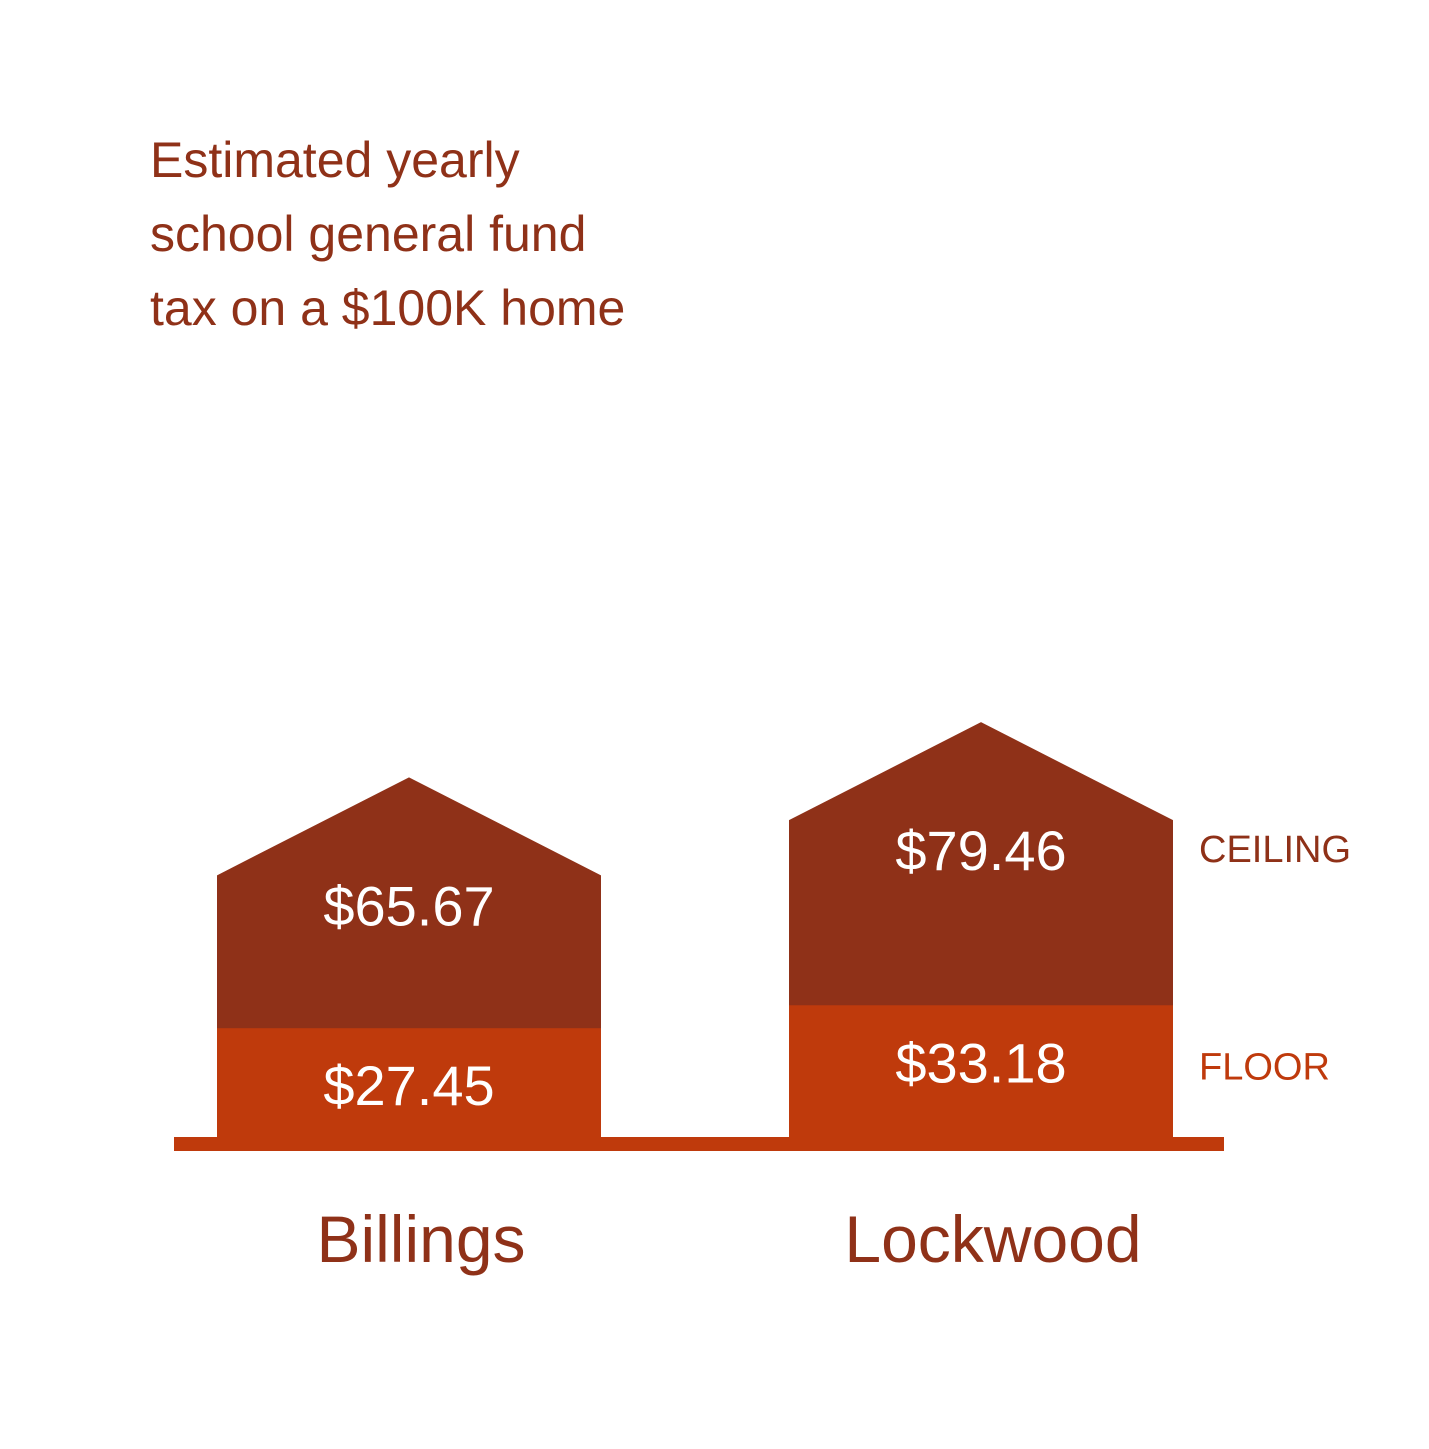  I want to click on value-label-floor-lockwood: $33.18, so click(980, 1062).